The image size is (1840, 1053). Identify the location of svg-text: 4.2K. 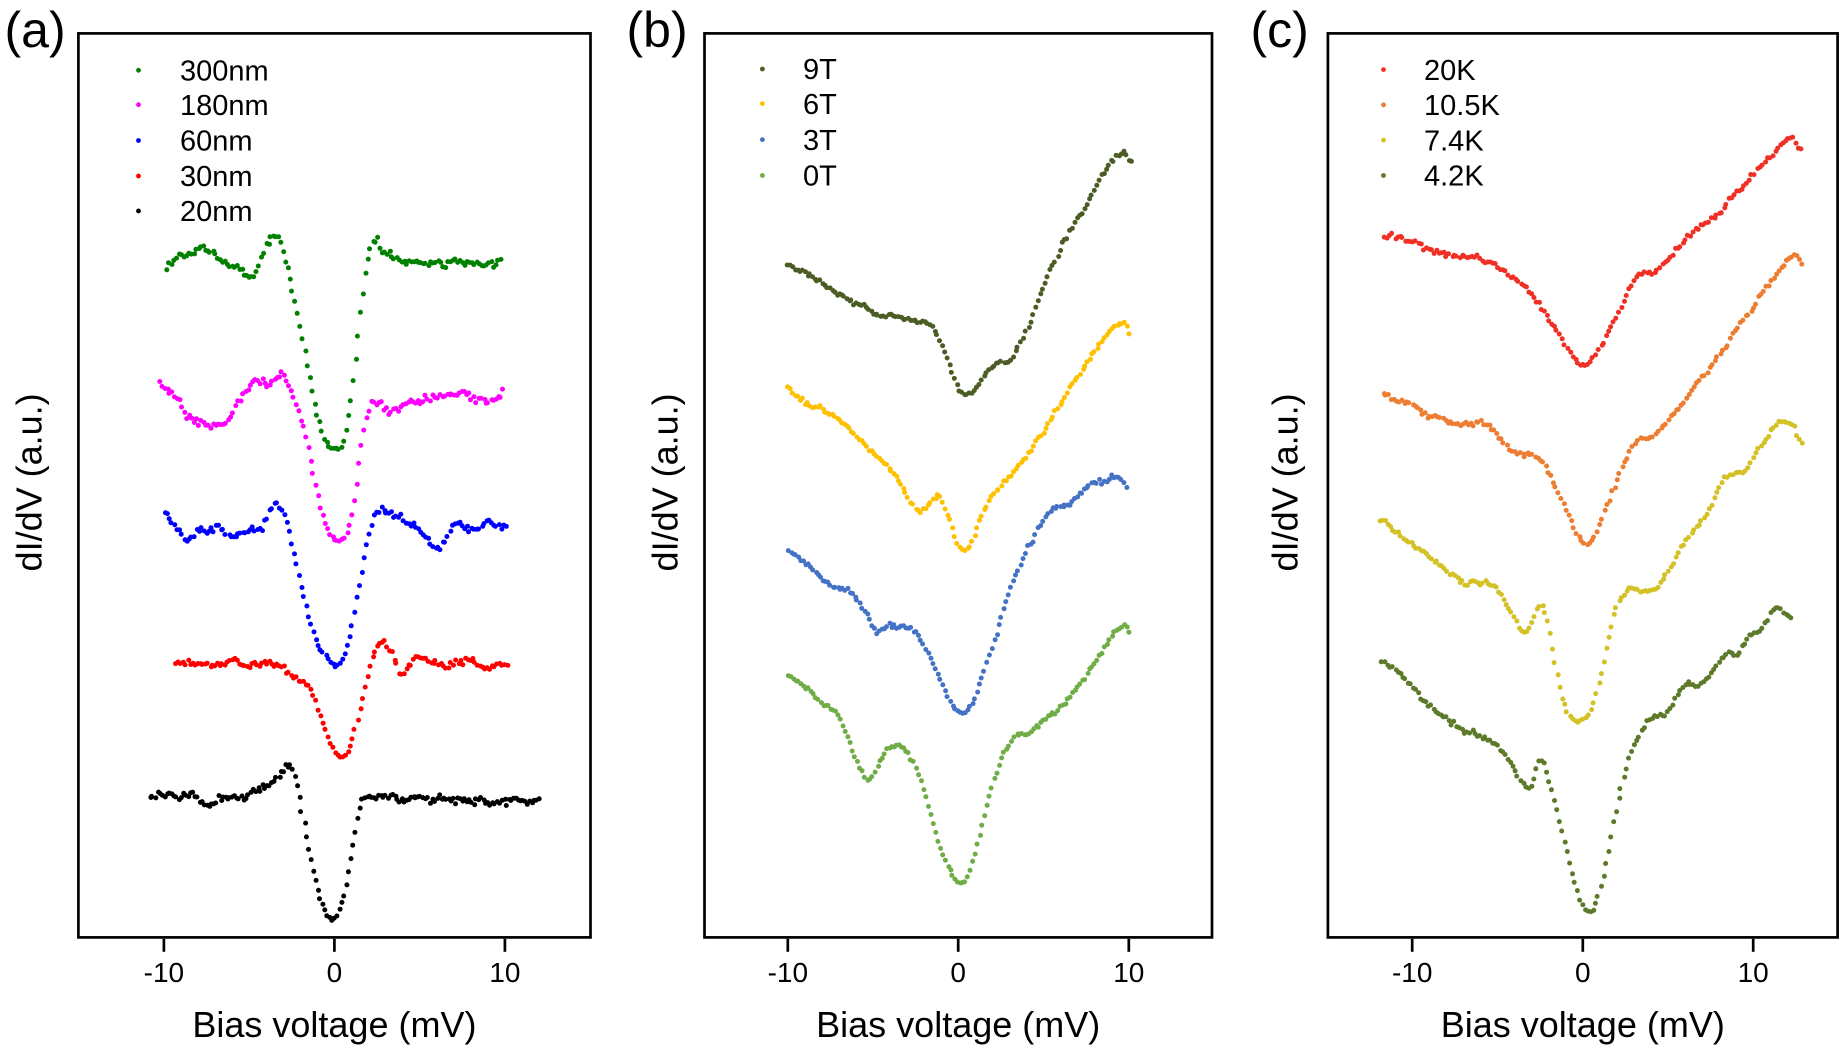
(1454, 177).